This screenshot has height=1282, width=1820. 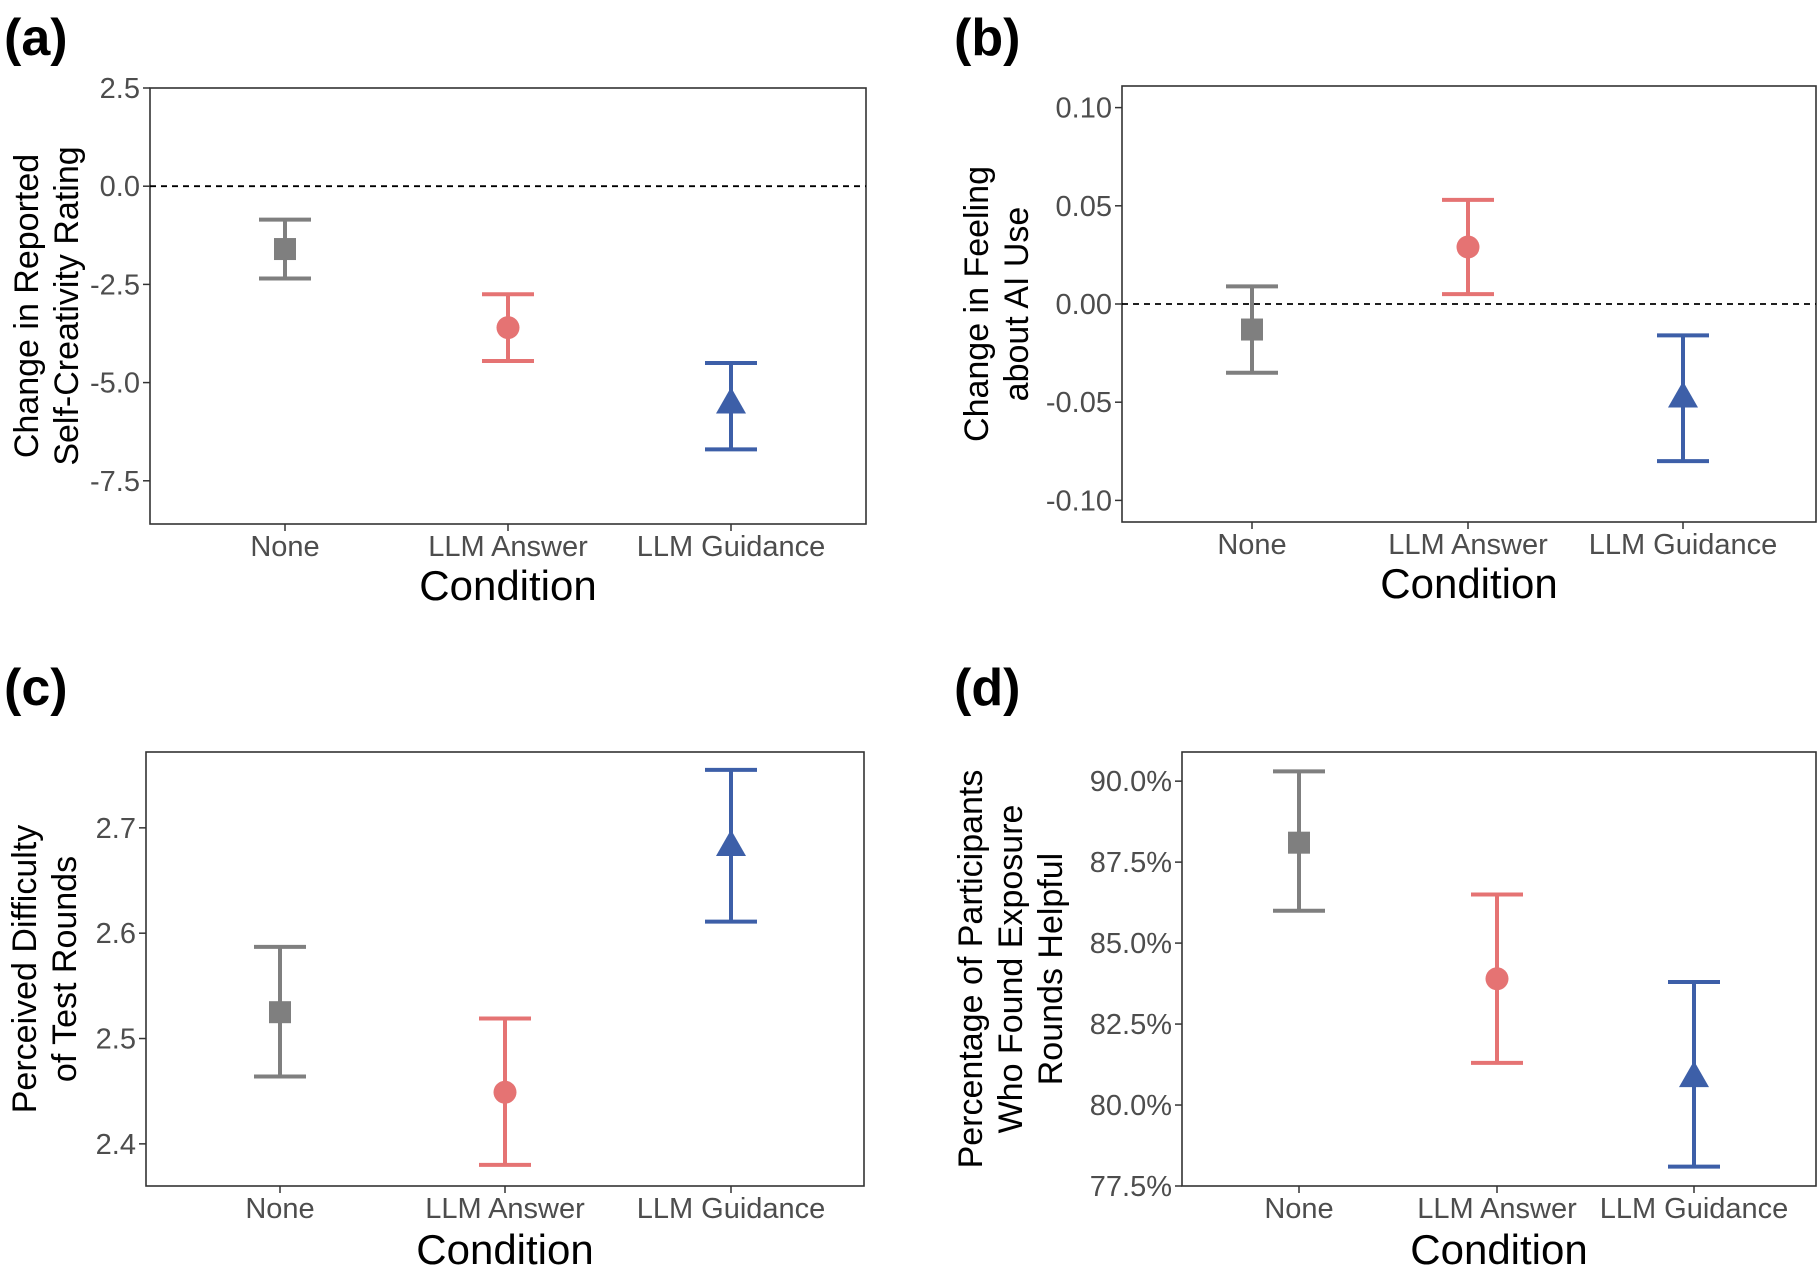 I want to click on y-tick-label: -5.0, so click(x=115, y=384).